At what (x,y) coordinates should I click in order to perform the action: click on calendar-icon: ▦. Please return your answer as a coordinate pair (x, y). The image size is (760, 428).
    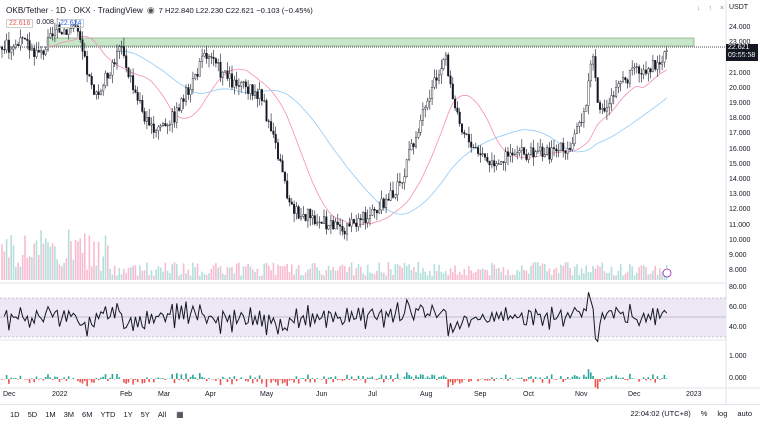
    Looking at the image, I should click on (180, 414).